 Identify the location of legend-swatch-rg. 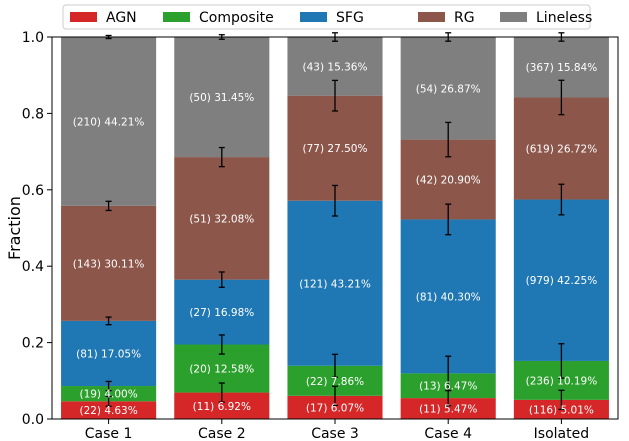
(431, 17).